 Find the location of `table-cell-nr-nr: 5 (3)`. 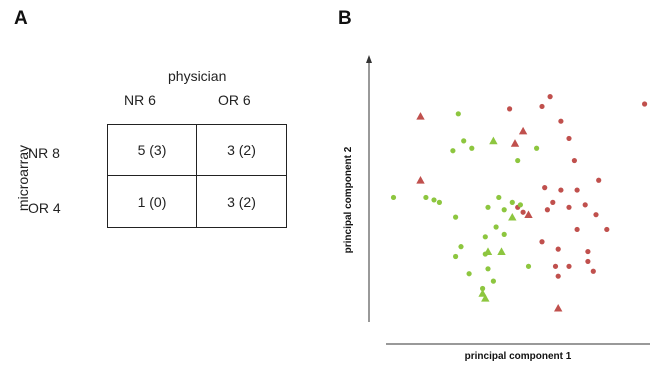

table-cell-nr-nr: 5 (3) is located at coordinates (152, 150).